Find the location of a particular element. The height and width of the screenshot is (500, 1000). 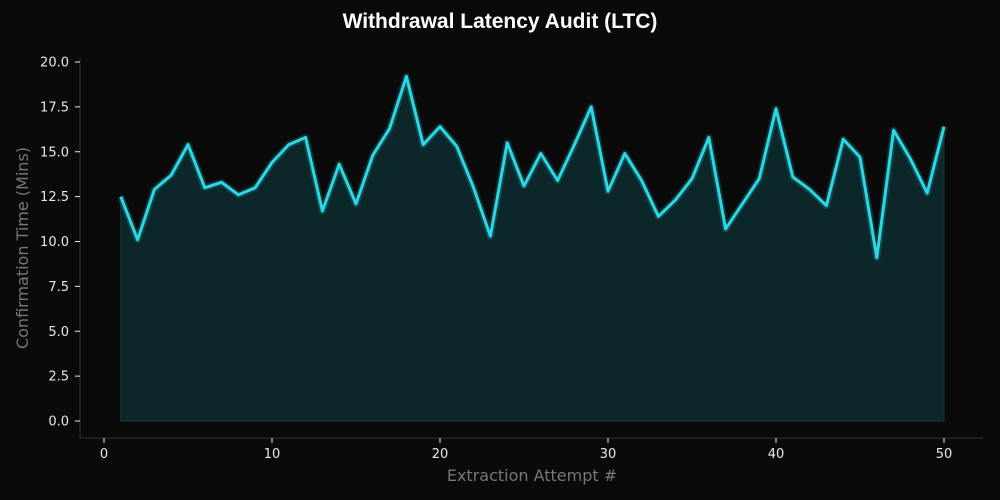

y-tick-label: 12.5 is located at coordinates (54, 197).